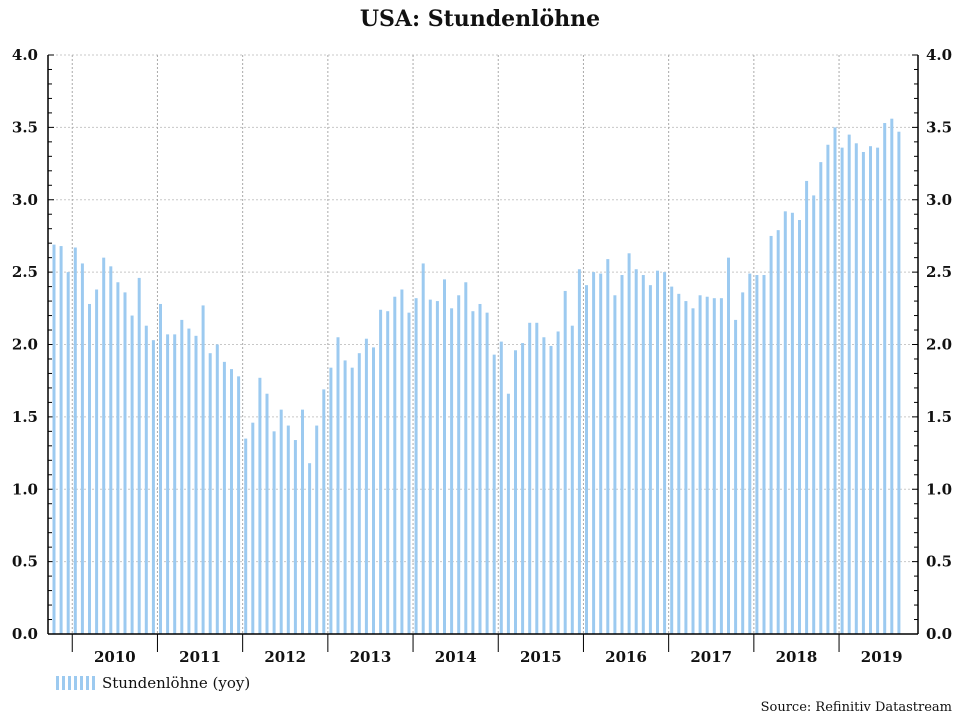 This screenshot has height=720, width=960. What do you see at coordinates (939, 127) in the screenshot?
I see `y-tick-label-right: 3.5` at bounding box center [939, 127].